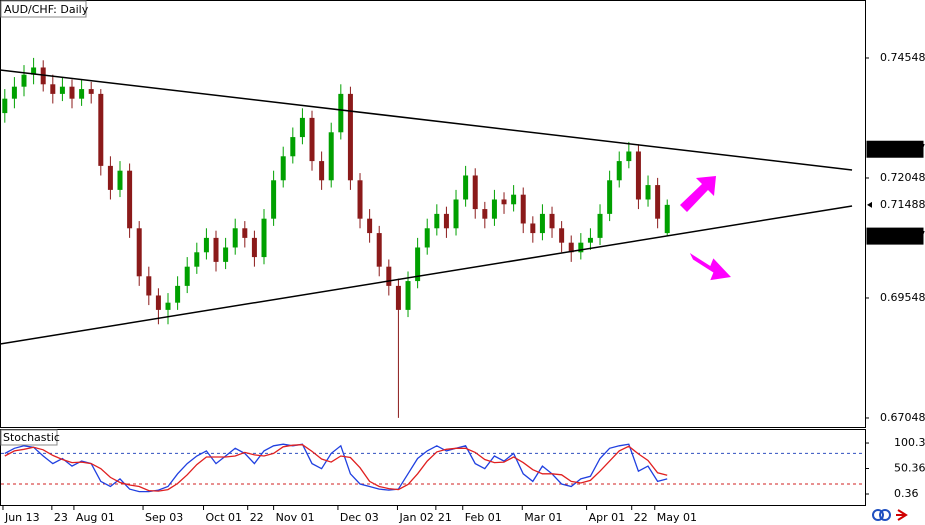  I want to click on x-tick-label: Dec 03, so click(359, 517).